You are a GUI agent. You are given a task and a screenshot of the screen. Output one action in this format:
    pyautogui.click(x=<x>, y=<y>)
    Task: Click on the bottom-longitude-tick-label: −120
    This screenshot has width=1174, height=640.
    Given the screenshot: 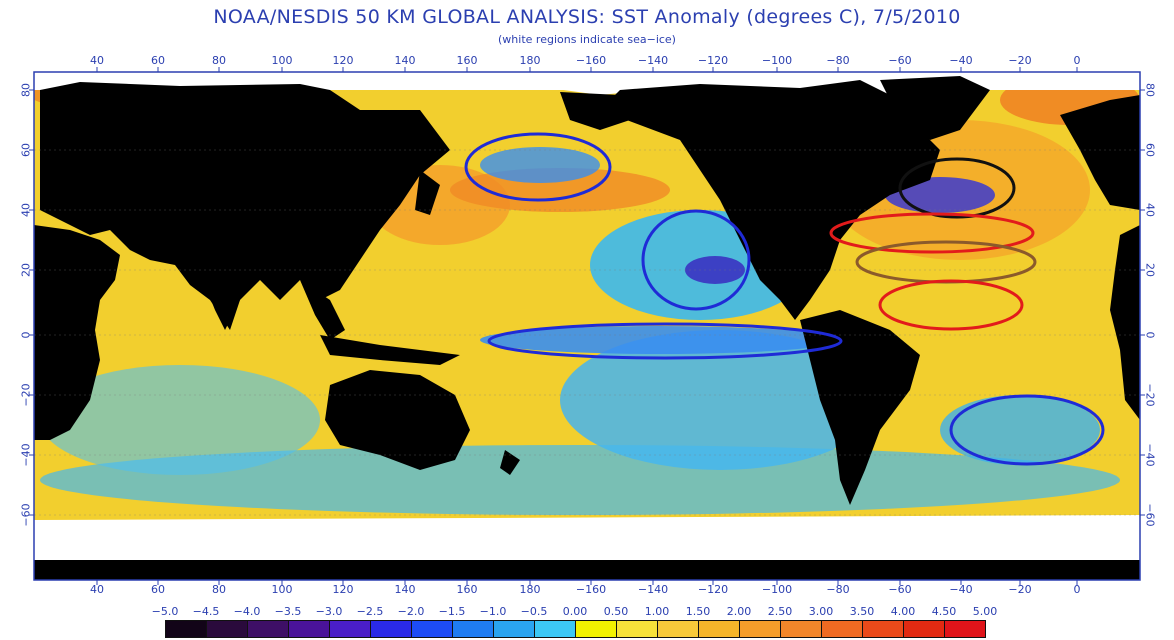 What is the action you would take?
    pyautogui.click(x=713, y=589)
    